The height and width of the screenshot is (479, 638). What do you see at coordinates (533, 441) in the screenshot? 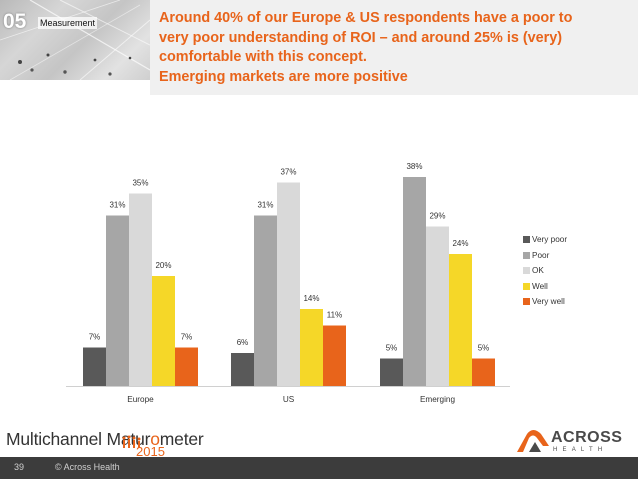
I see `across-health-logo-icon` at bounding box center [533, 441].